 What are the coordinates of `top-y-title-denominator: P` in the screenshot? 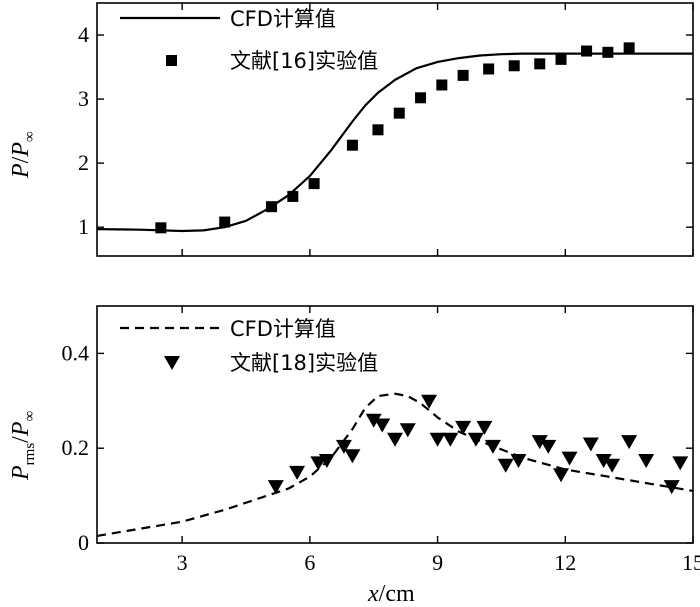 It's located at (21, 150).